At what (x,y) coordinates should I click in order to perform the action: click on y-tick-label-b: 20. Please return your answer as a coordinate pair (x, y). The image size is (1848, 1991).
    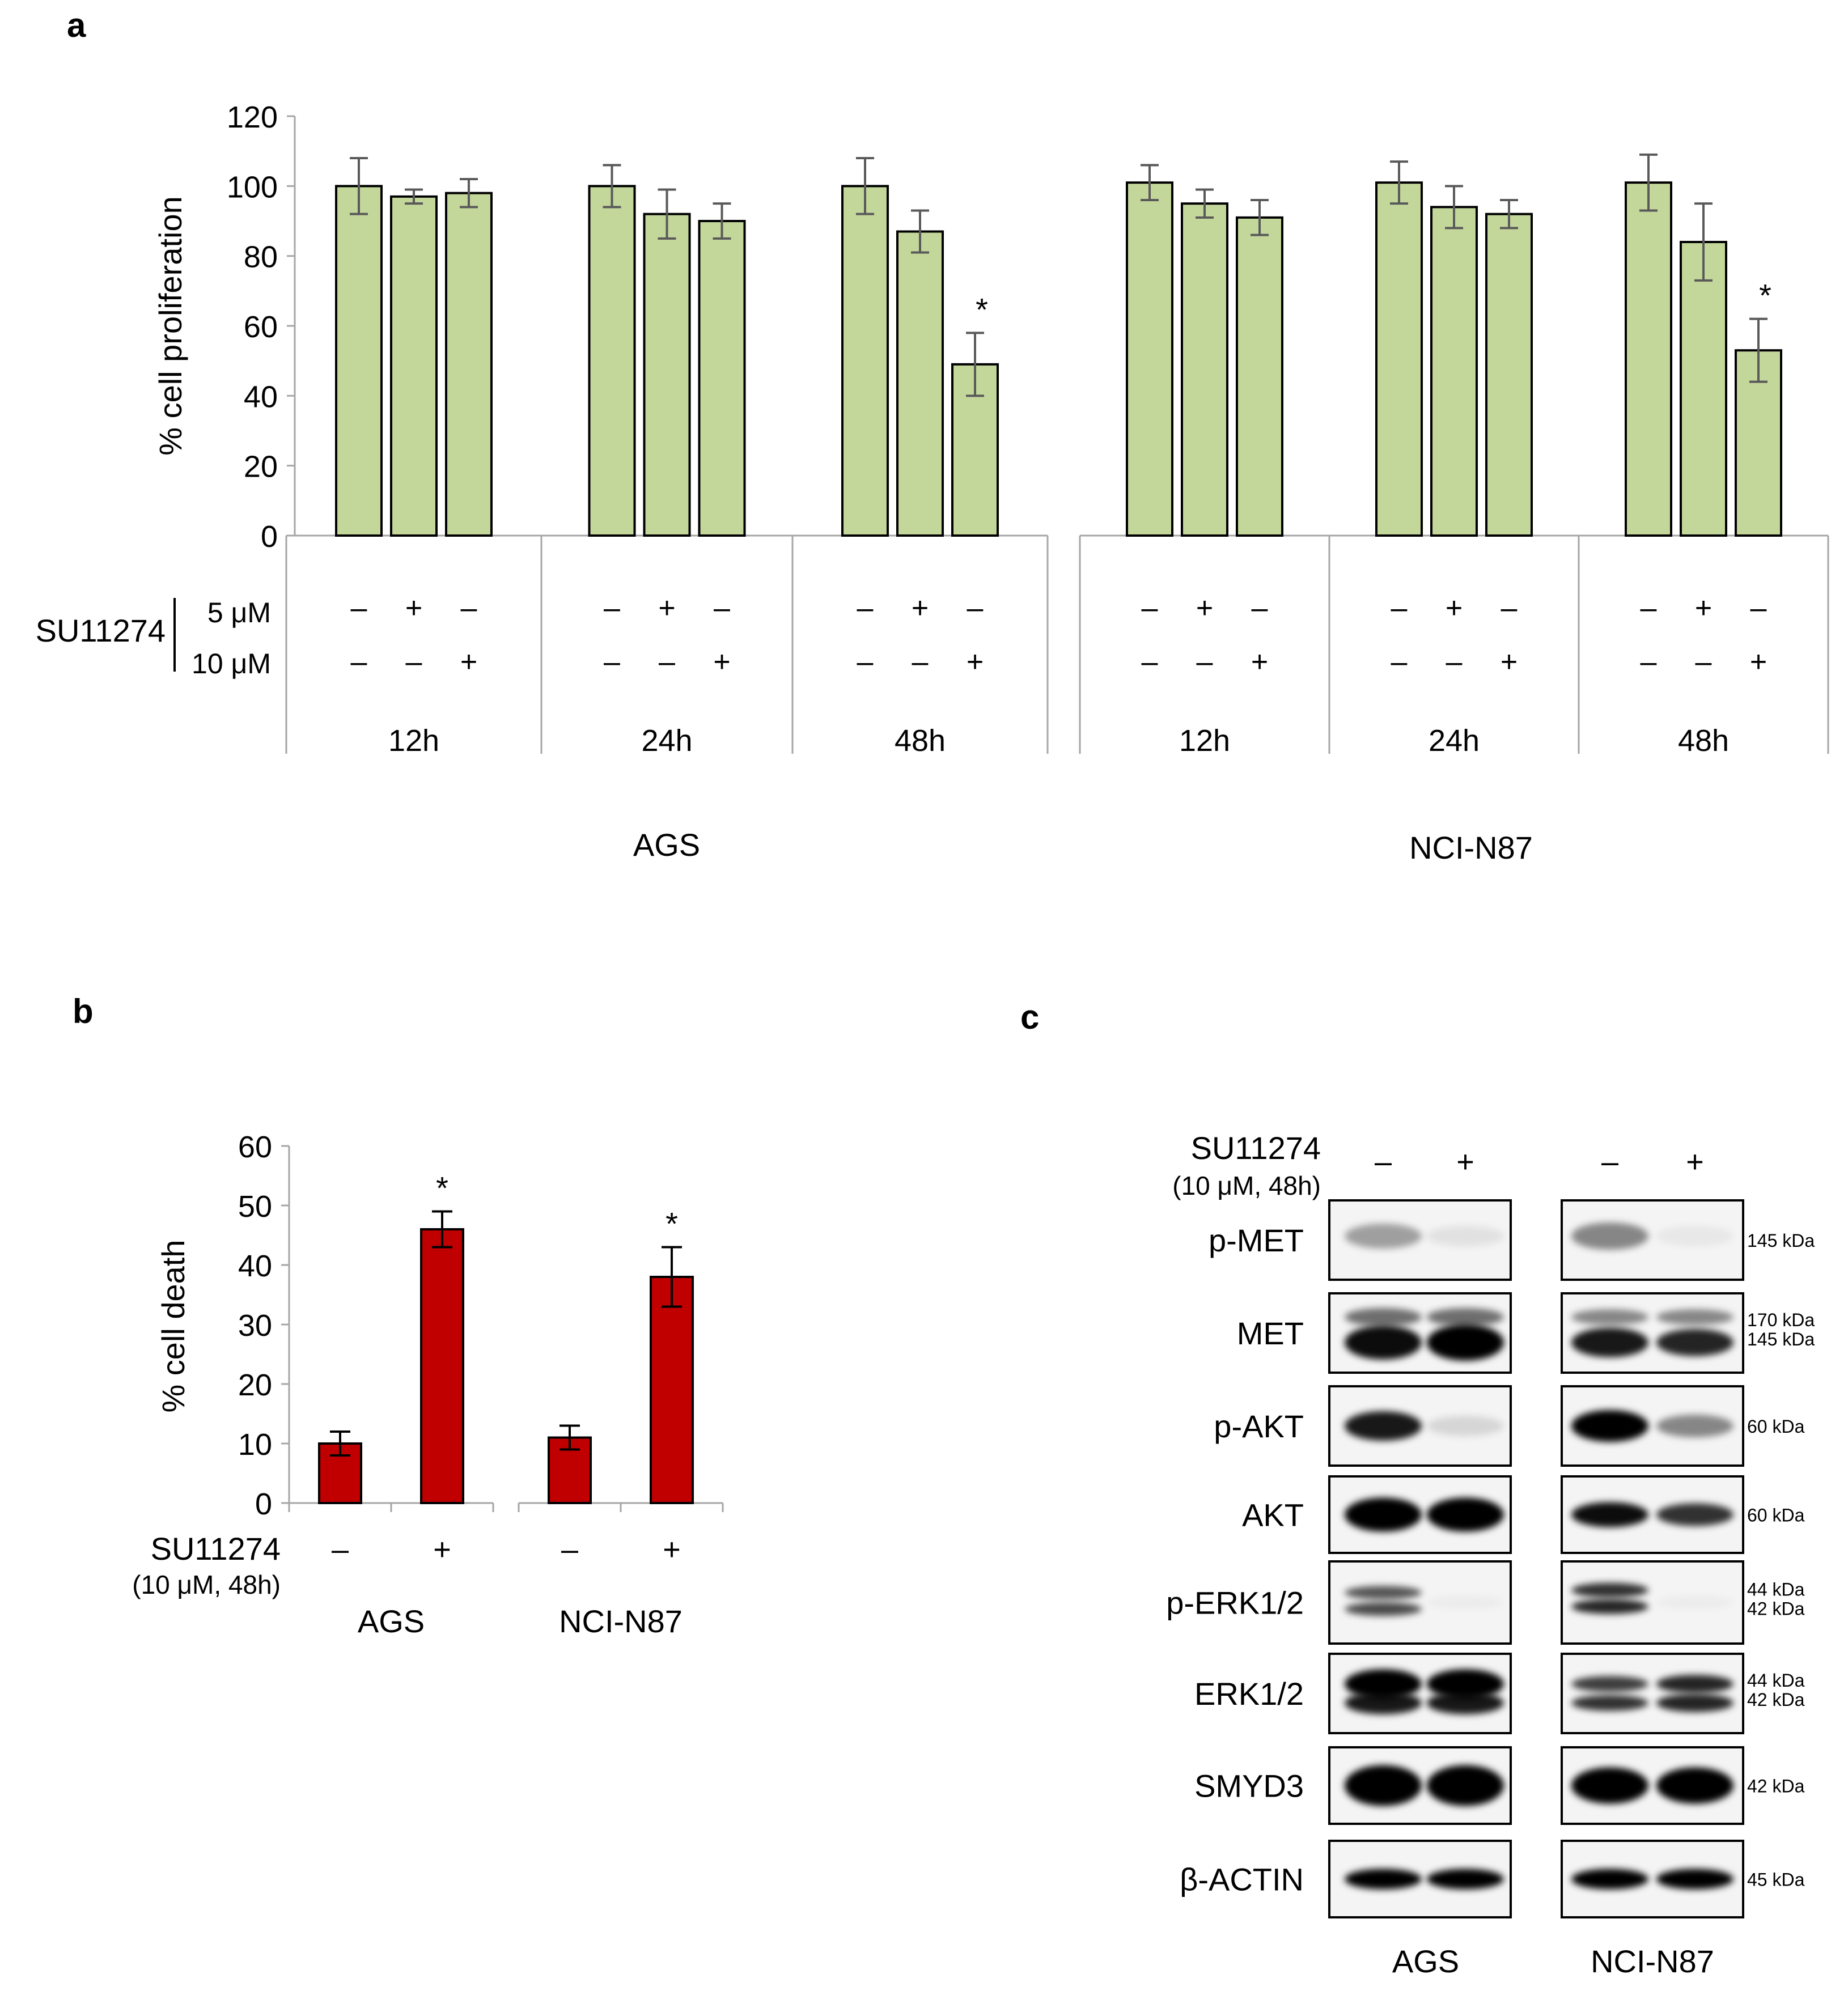
    Looking at the image, I should click on (255, 1385).